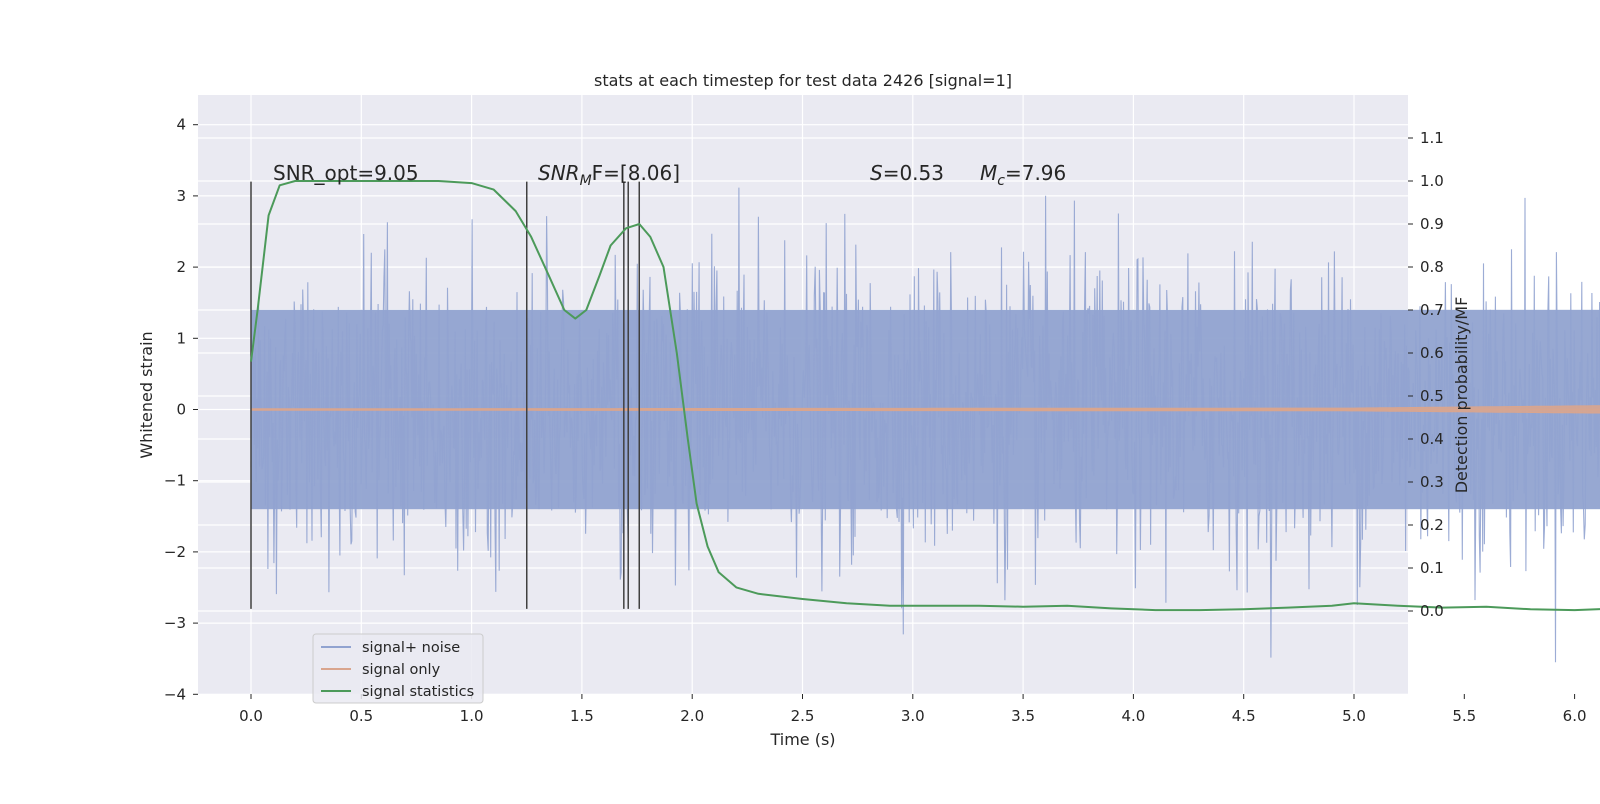  What do you see at coordinates (1432, 181) in the screenshot?
I see `y-right-tick-label: 1.0` at bounding box center [1432, 181].